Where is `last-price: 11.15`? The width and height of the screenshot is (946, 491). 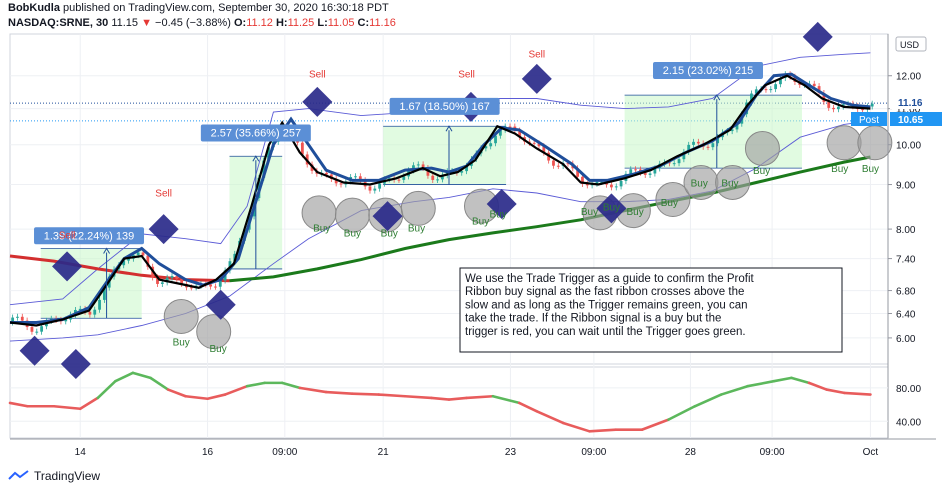
last-price: 11.15 is located at coordinates (125, 23).